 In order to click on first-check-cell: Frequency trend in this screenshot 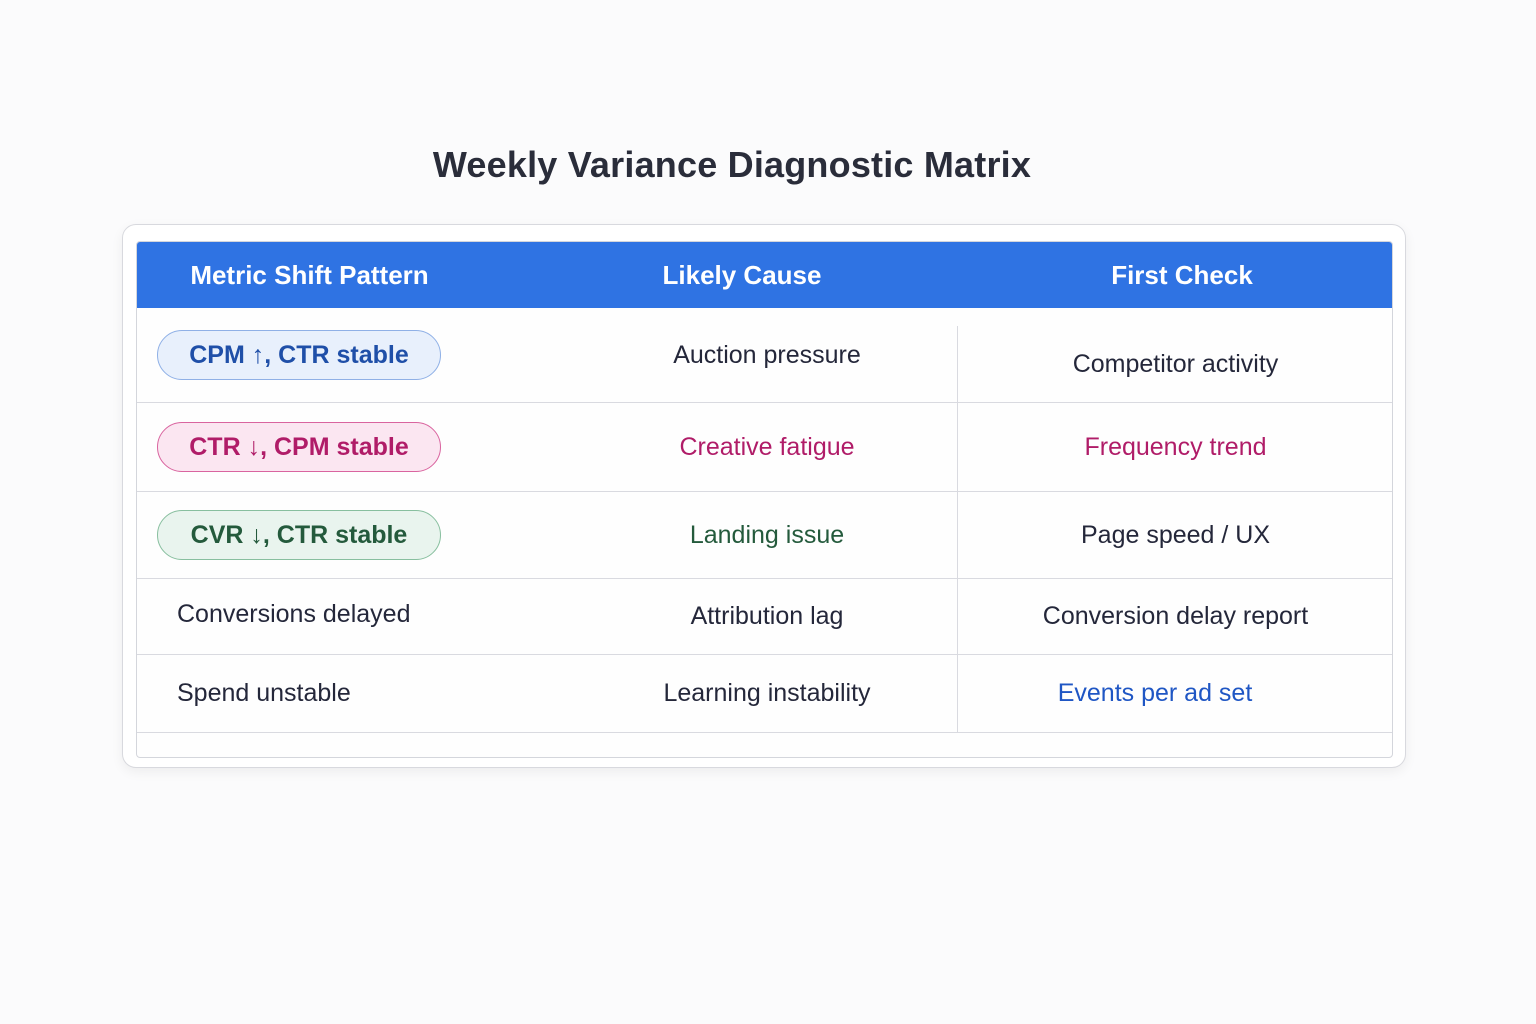, I will do `click(1174, 447)`.